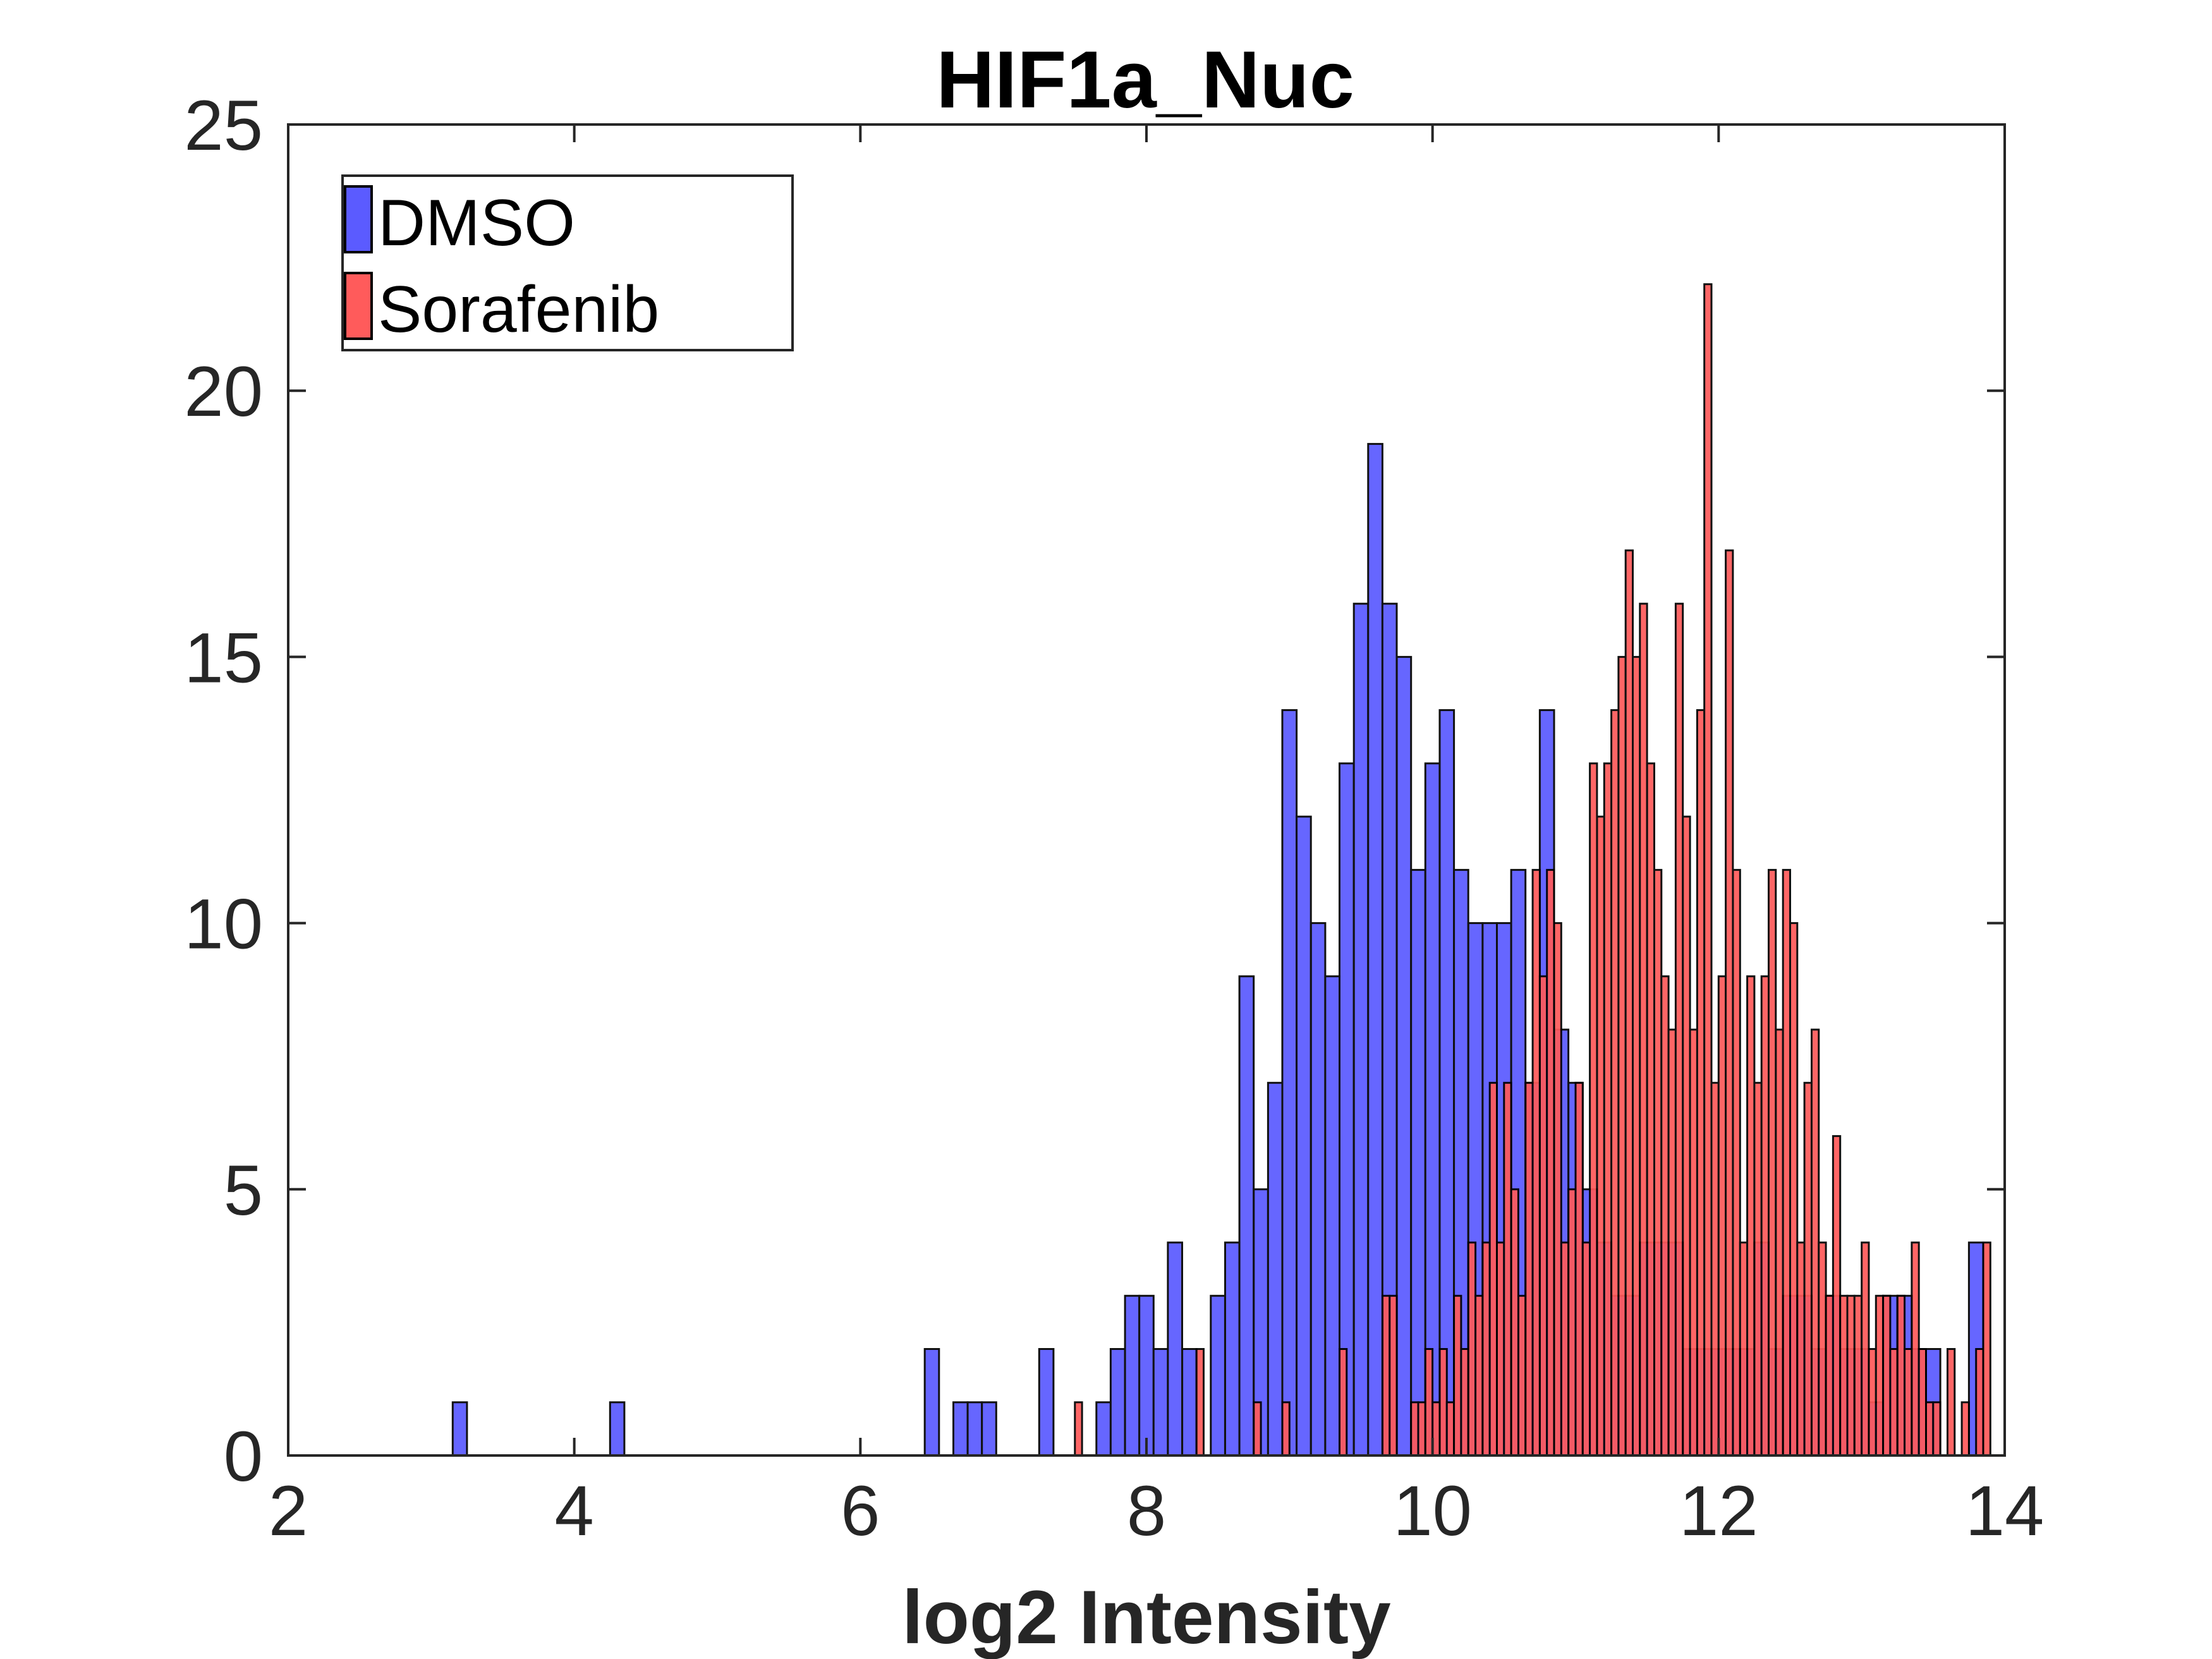 Image resolution: width=2212 pixels, height=1659 pixels. What do you see at coordinates (223, 391) in the screenshot?
I see `y-tick-label: 20` at bounding box center [223, 391].